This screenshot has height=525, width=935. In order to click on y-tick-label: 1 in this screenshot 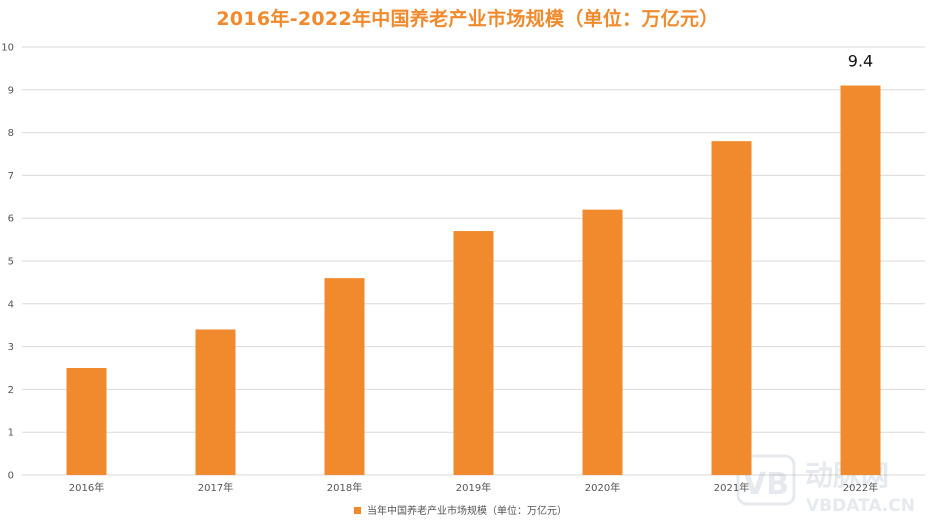, I will do `click(11, 433)`.